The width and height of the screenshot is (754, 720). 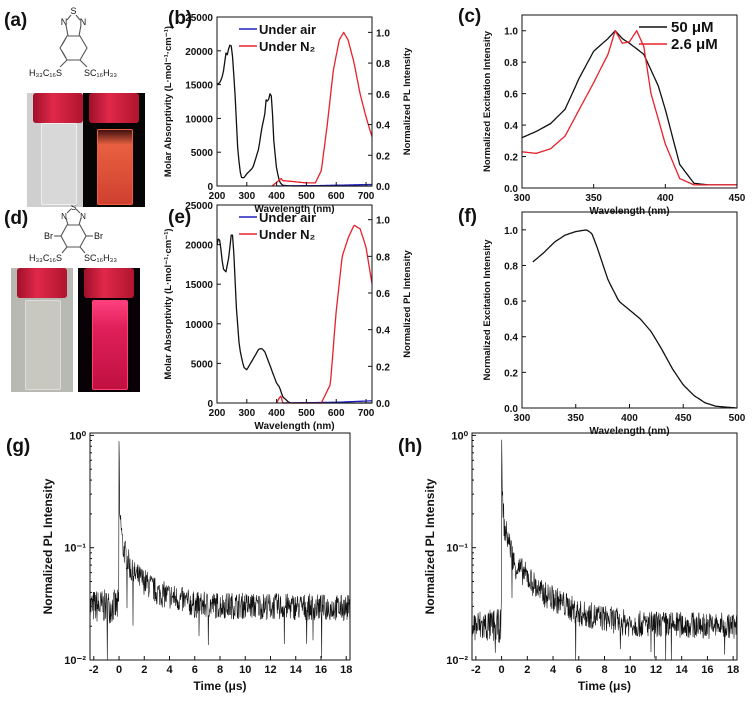 What do you see at coordinates (511, 373) in the screenshot?
I see `y-tick-label: 0.2` at bounding box center [511, 373].